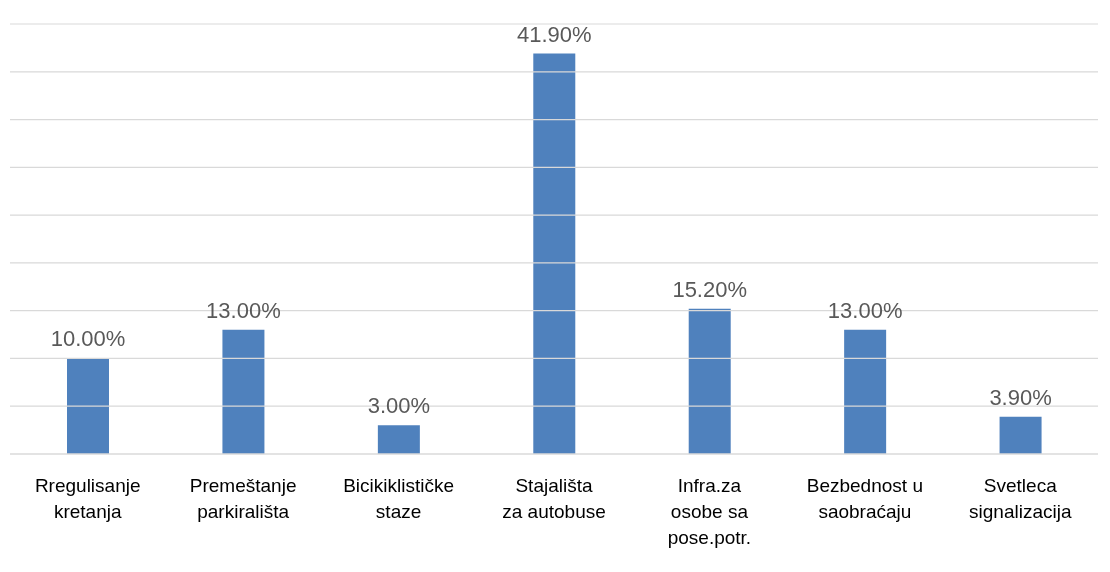  I want to click on data-label: 10.00%, so click(88, 339).